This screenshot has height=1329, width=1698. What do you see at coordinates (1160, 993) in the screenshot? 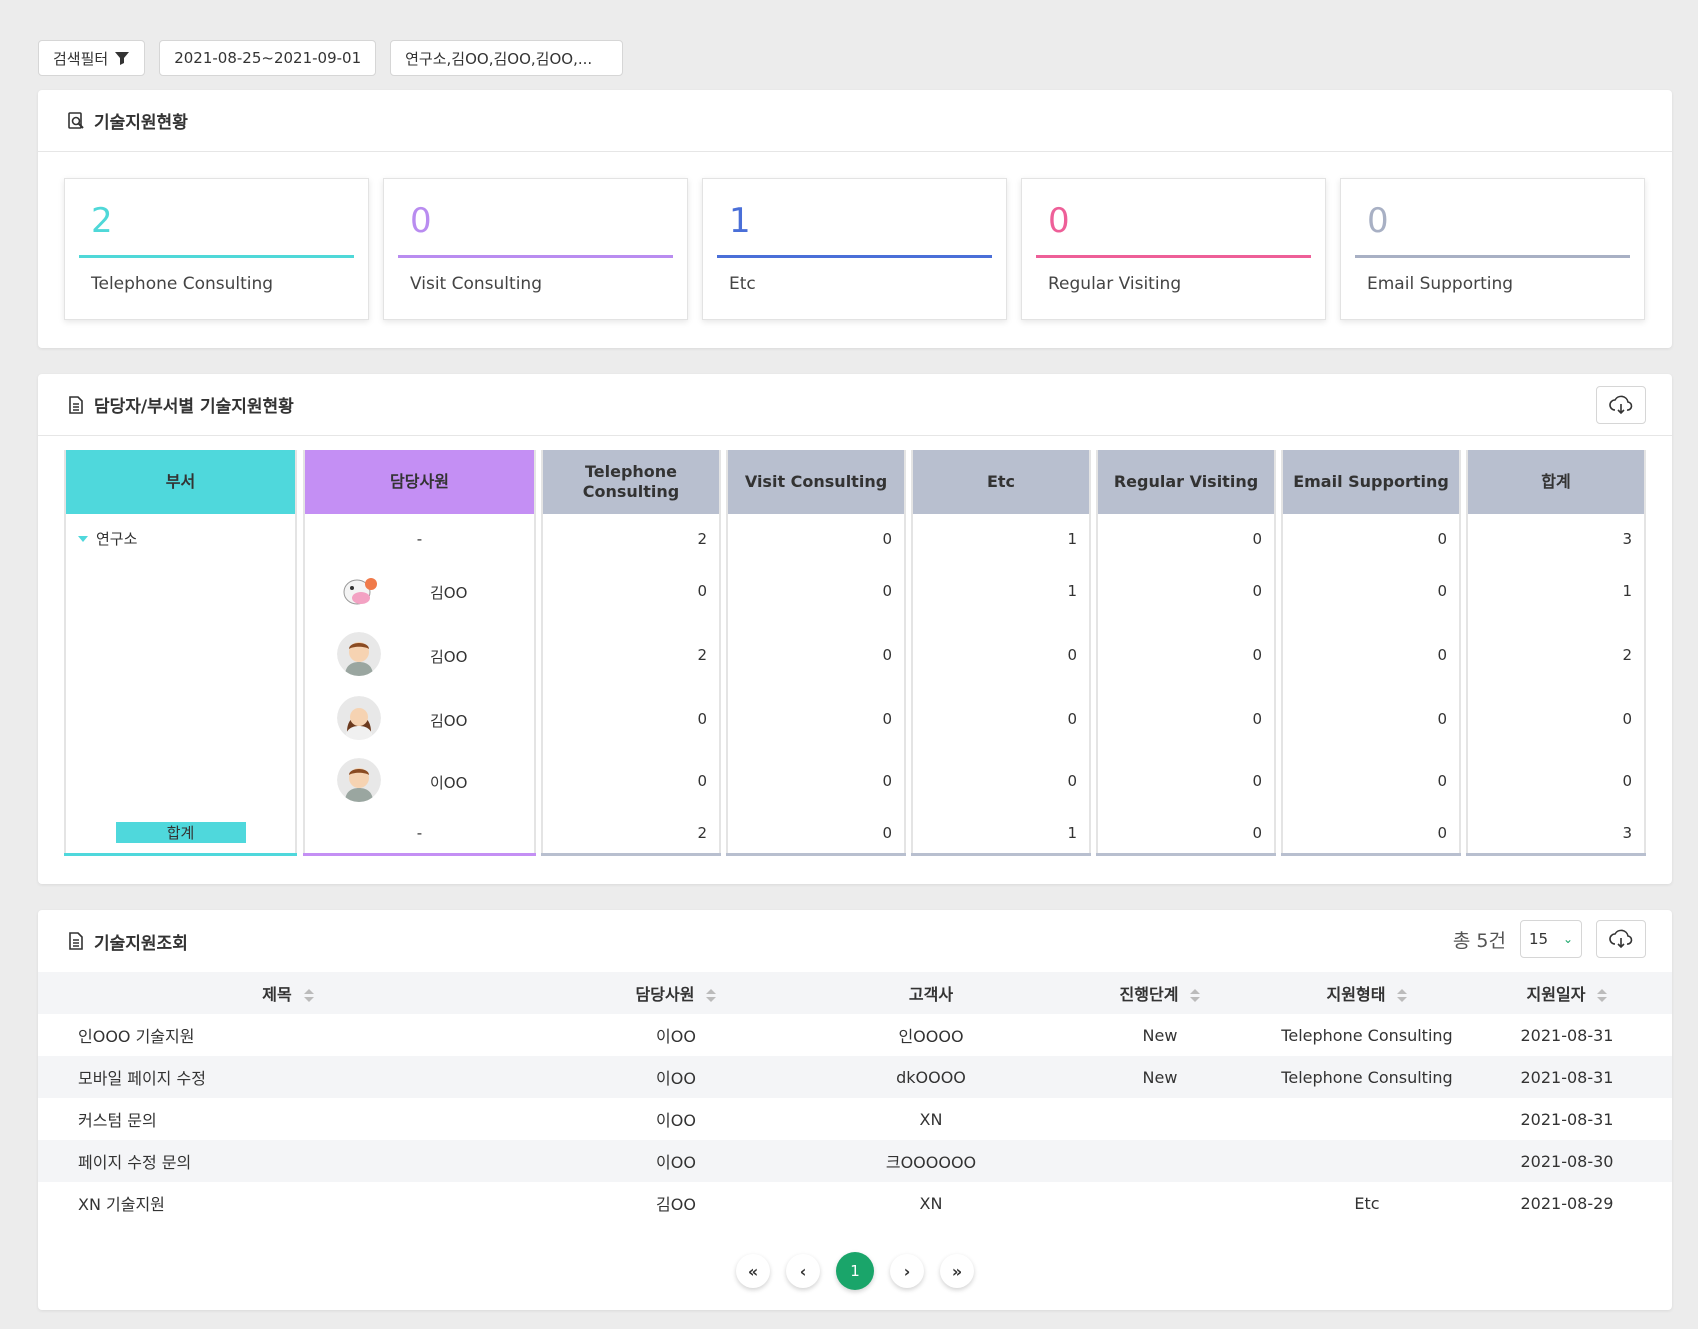
I see `col-header-stage: 진행단계` at bounding box center [1160, 993].